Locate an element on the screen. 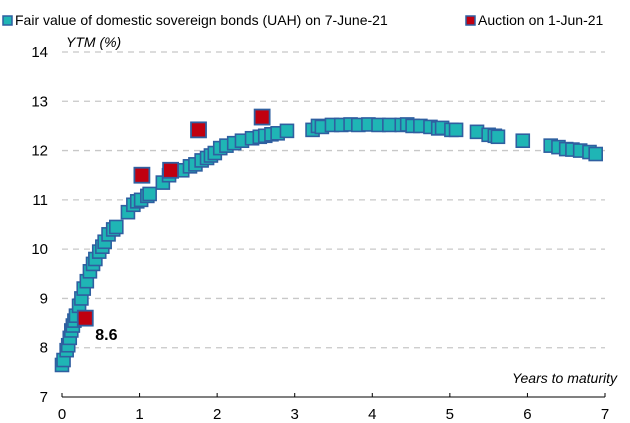 Image resolution: width=630 pixels, height=423 pixels. annotation-label: 8.6 is located at coordinates (106, 335).